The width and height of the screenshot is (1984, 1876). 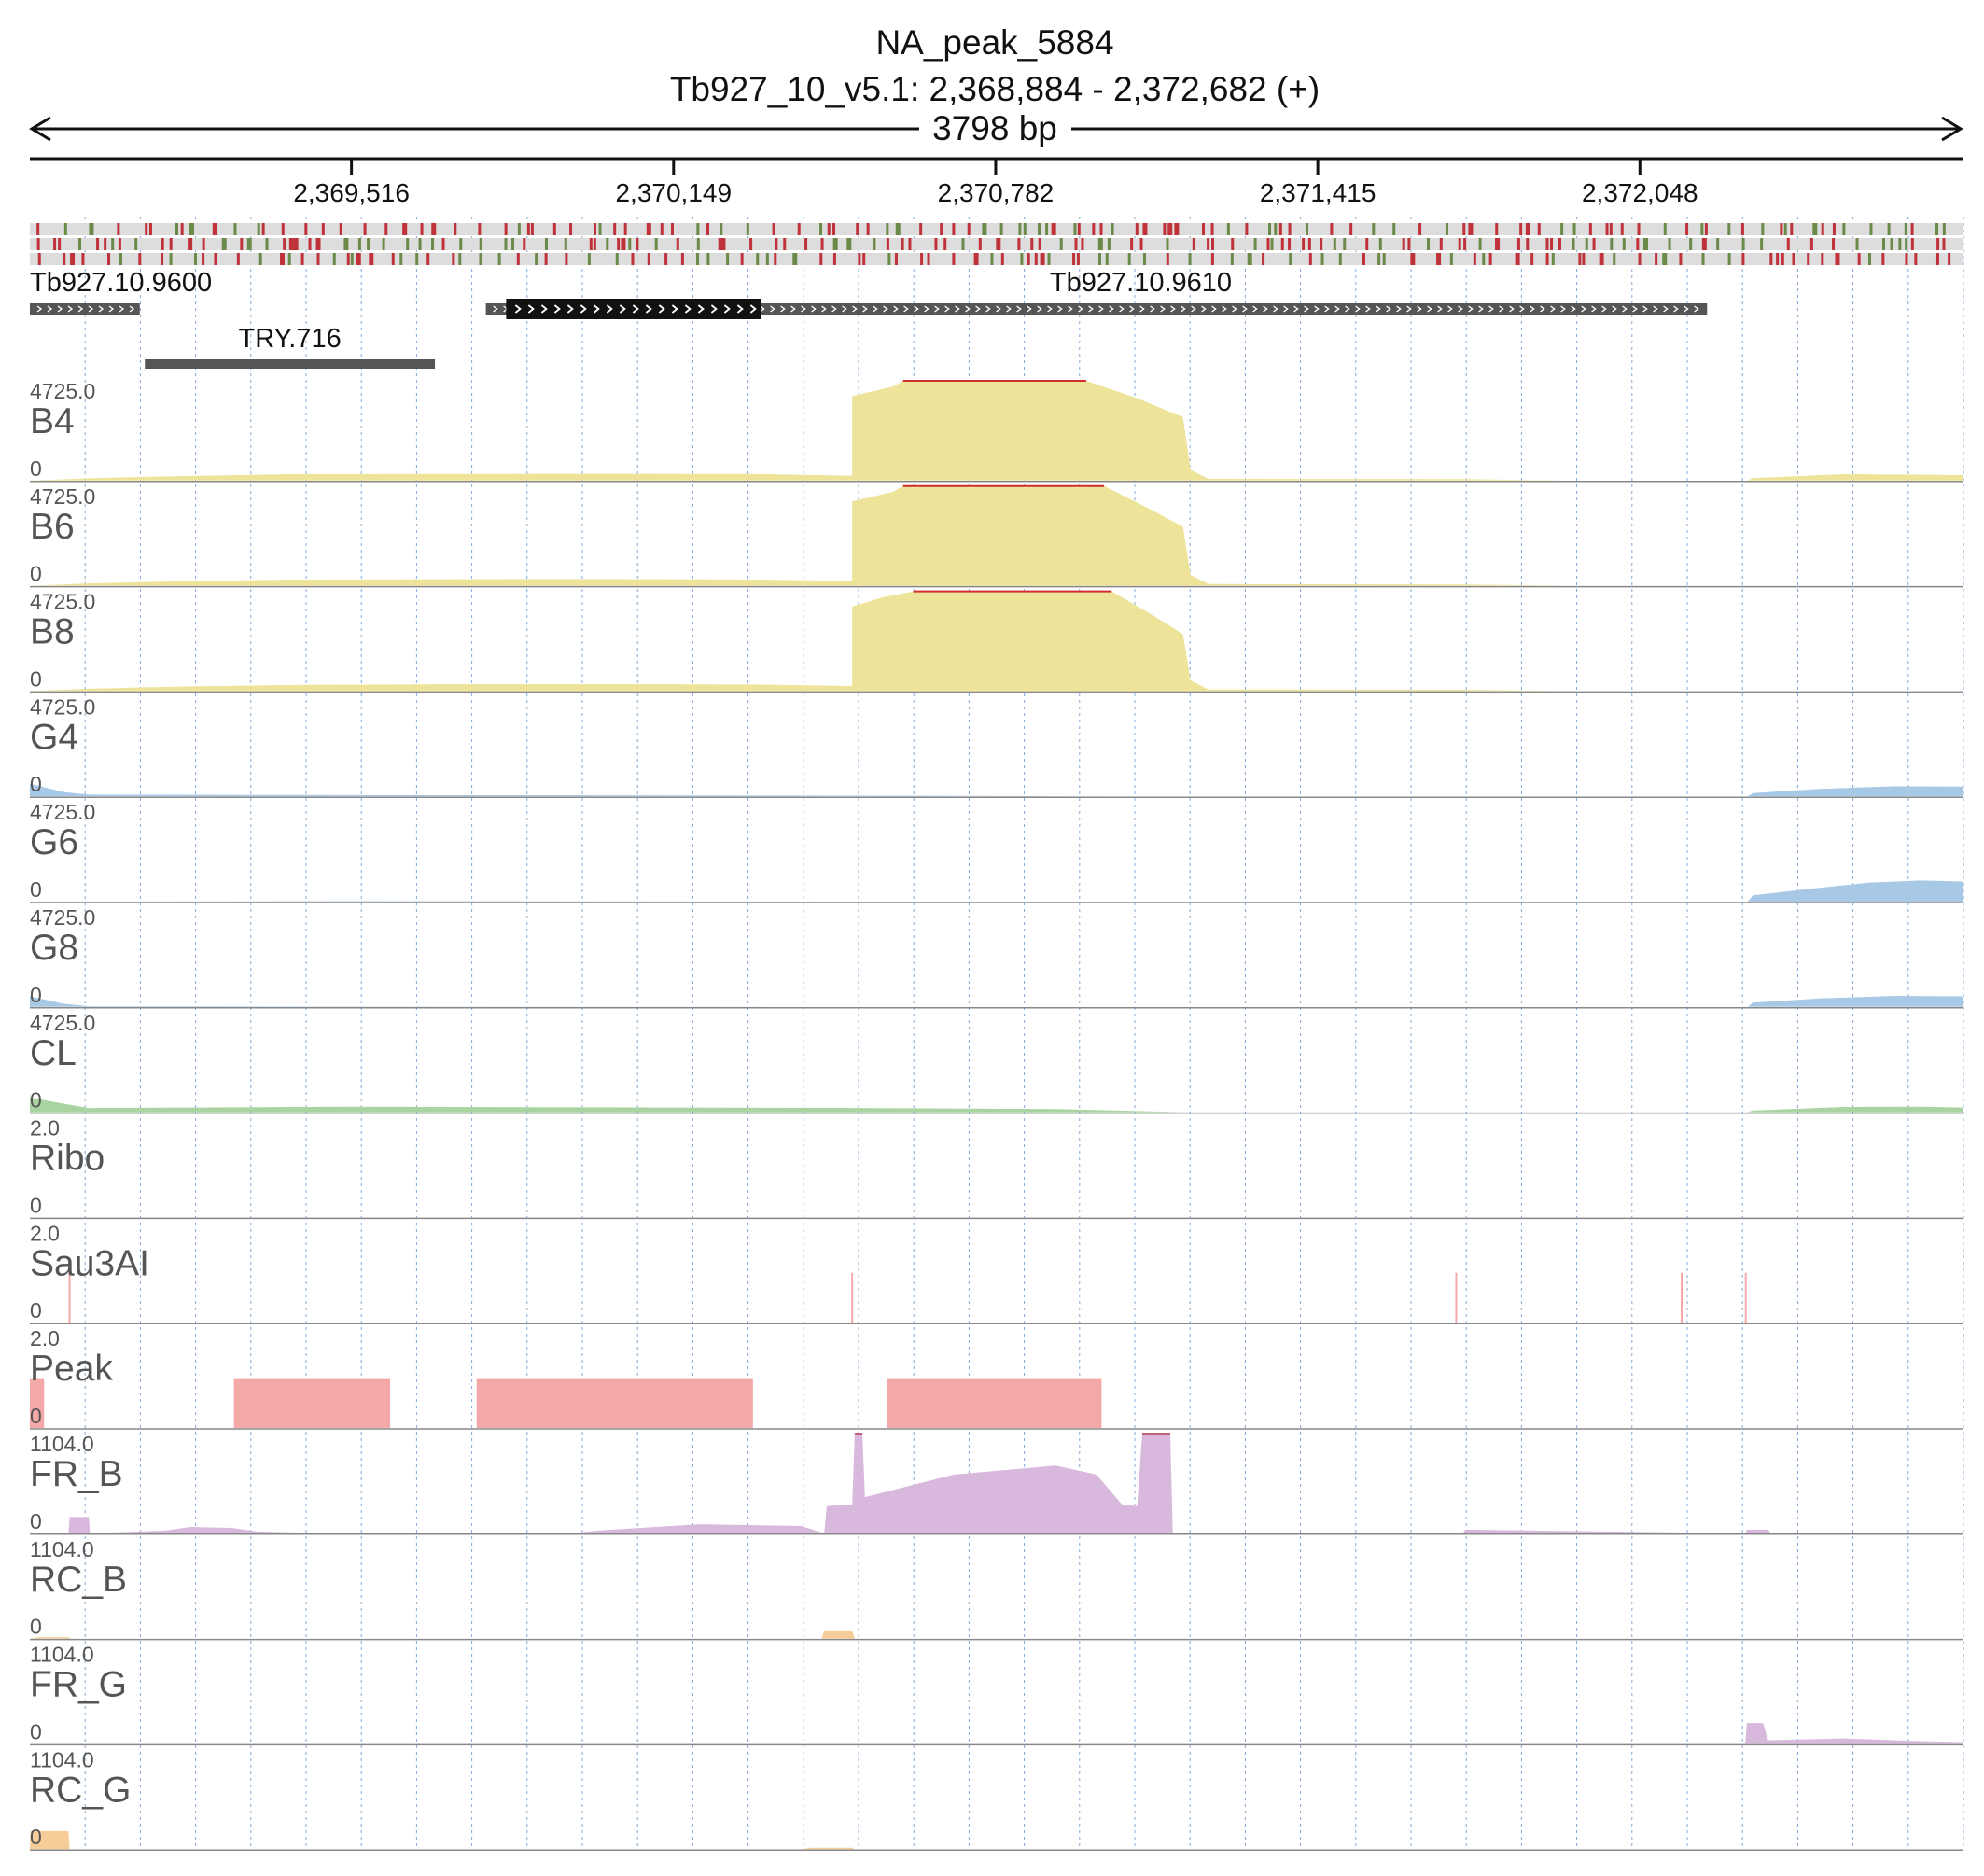 What do you see at coordinates (78, 1580) in the screenshot?
I see `track-name: RC_B` at bounding box center [78, 1580].